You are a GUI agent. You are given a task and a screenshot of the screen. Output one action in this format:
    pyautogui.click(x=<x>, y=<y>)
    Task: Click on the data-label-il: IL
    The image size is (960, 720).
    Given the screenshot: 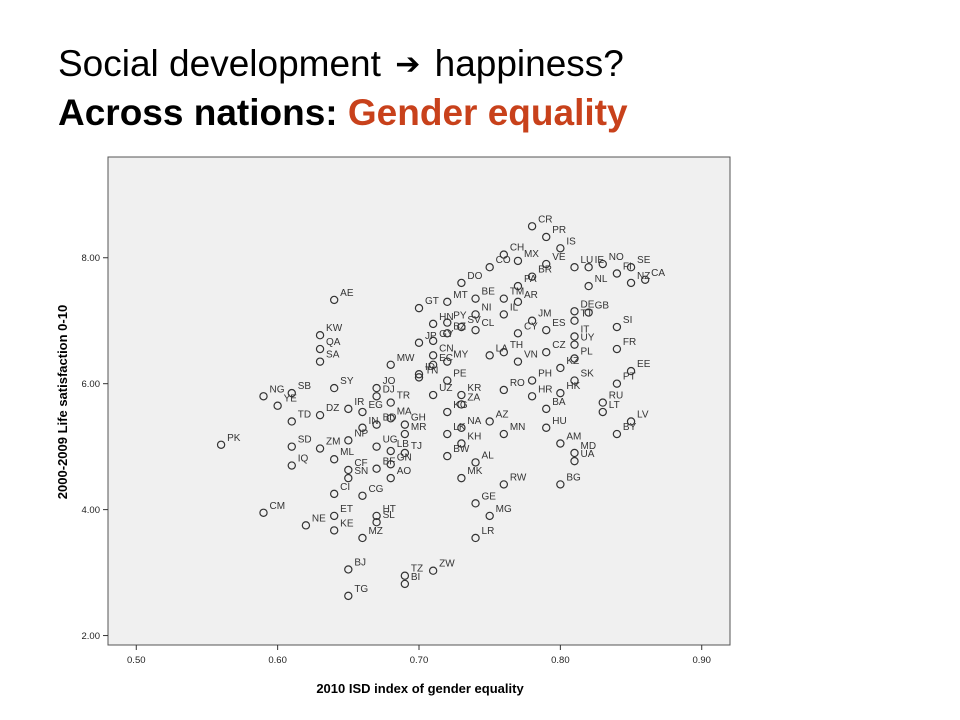 What is the action you would take?
    pyautogui.click(x=514, y=307)
    